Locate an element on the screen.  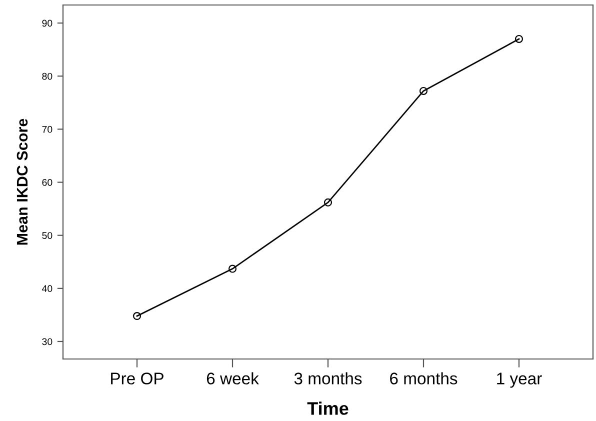
x-tick-label: Pre OP is located at coordinates (137, 378).